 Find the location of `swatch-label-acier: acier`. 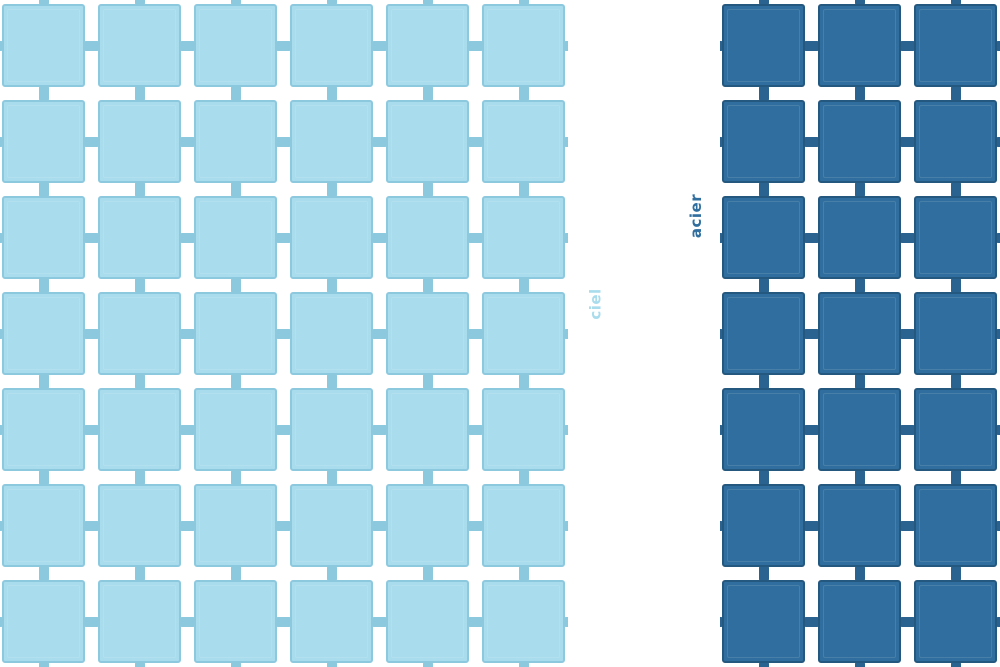

swatch-label-acier: acier is located at coordinates (696, 216).